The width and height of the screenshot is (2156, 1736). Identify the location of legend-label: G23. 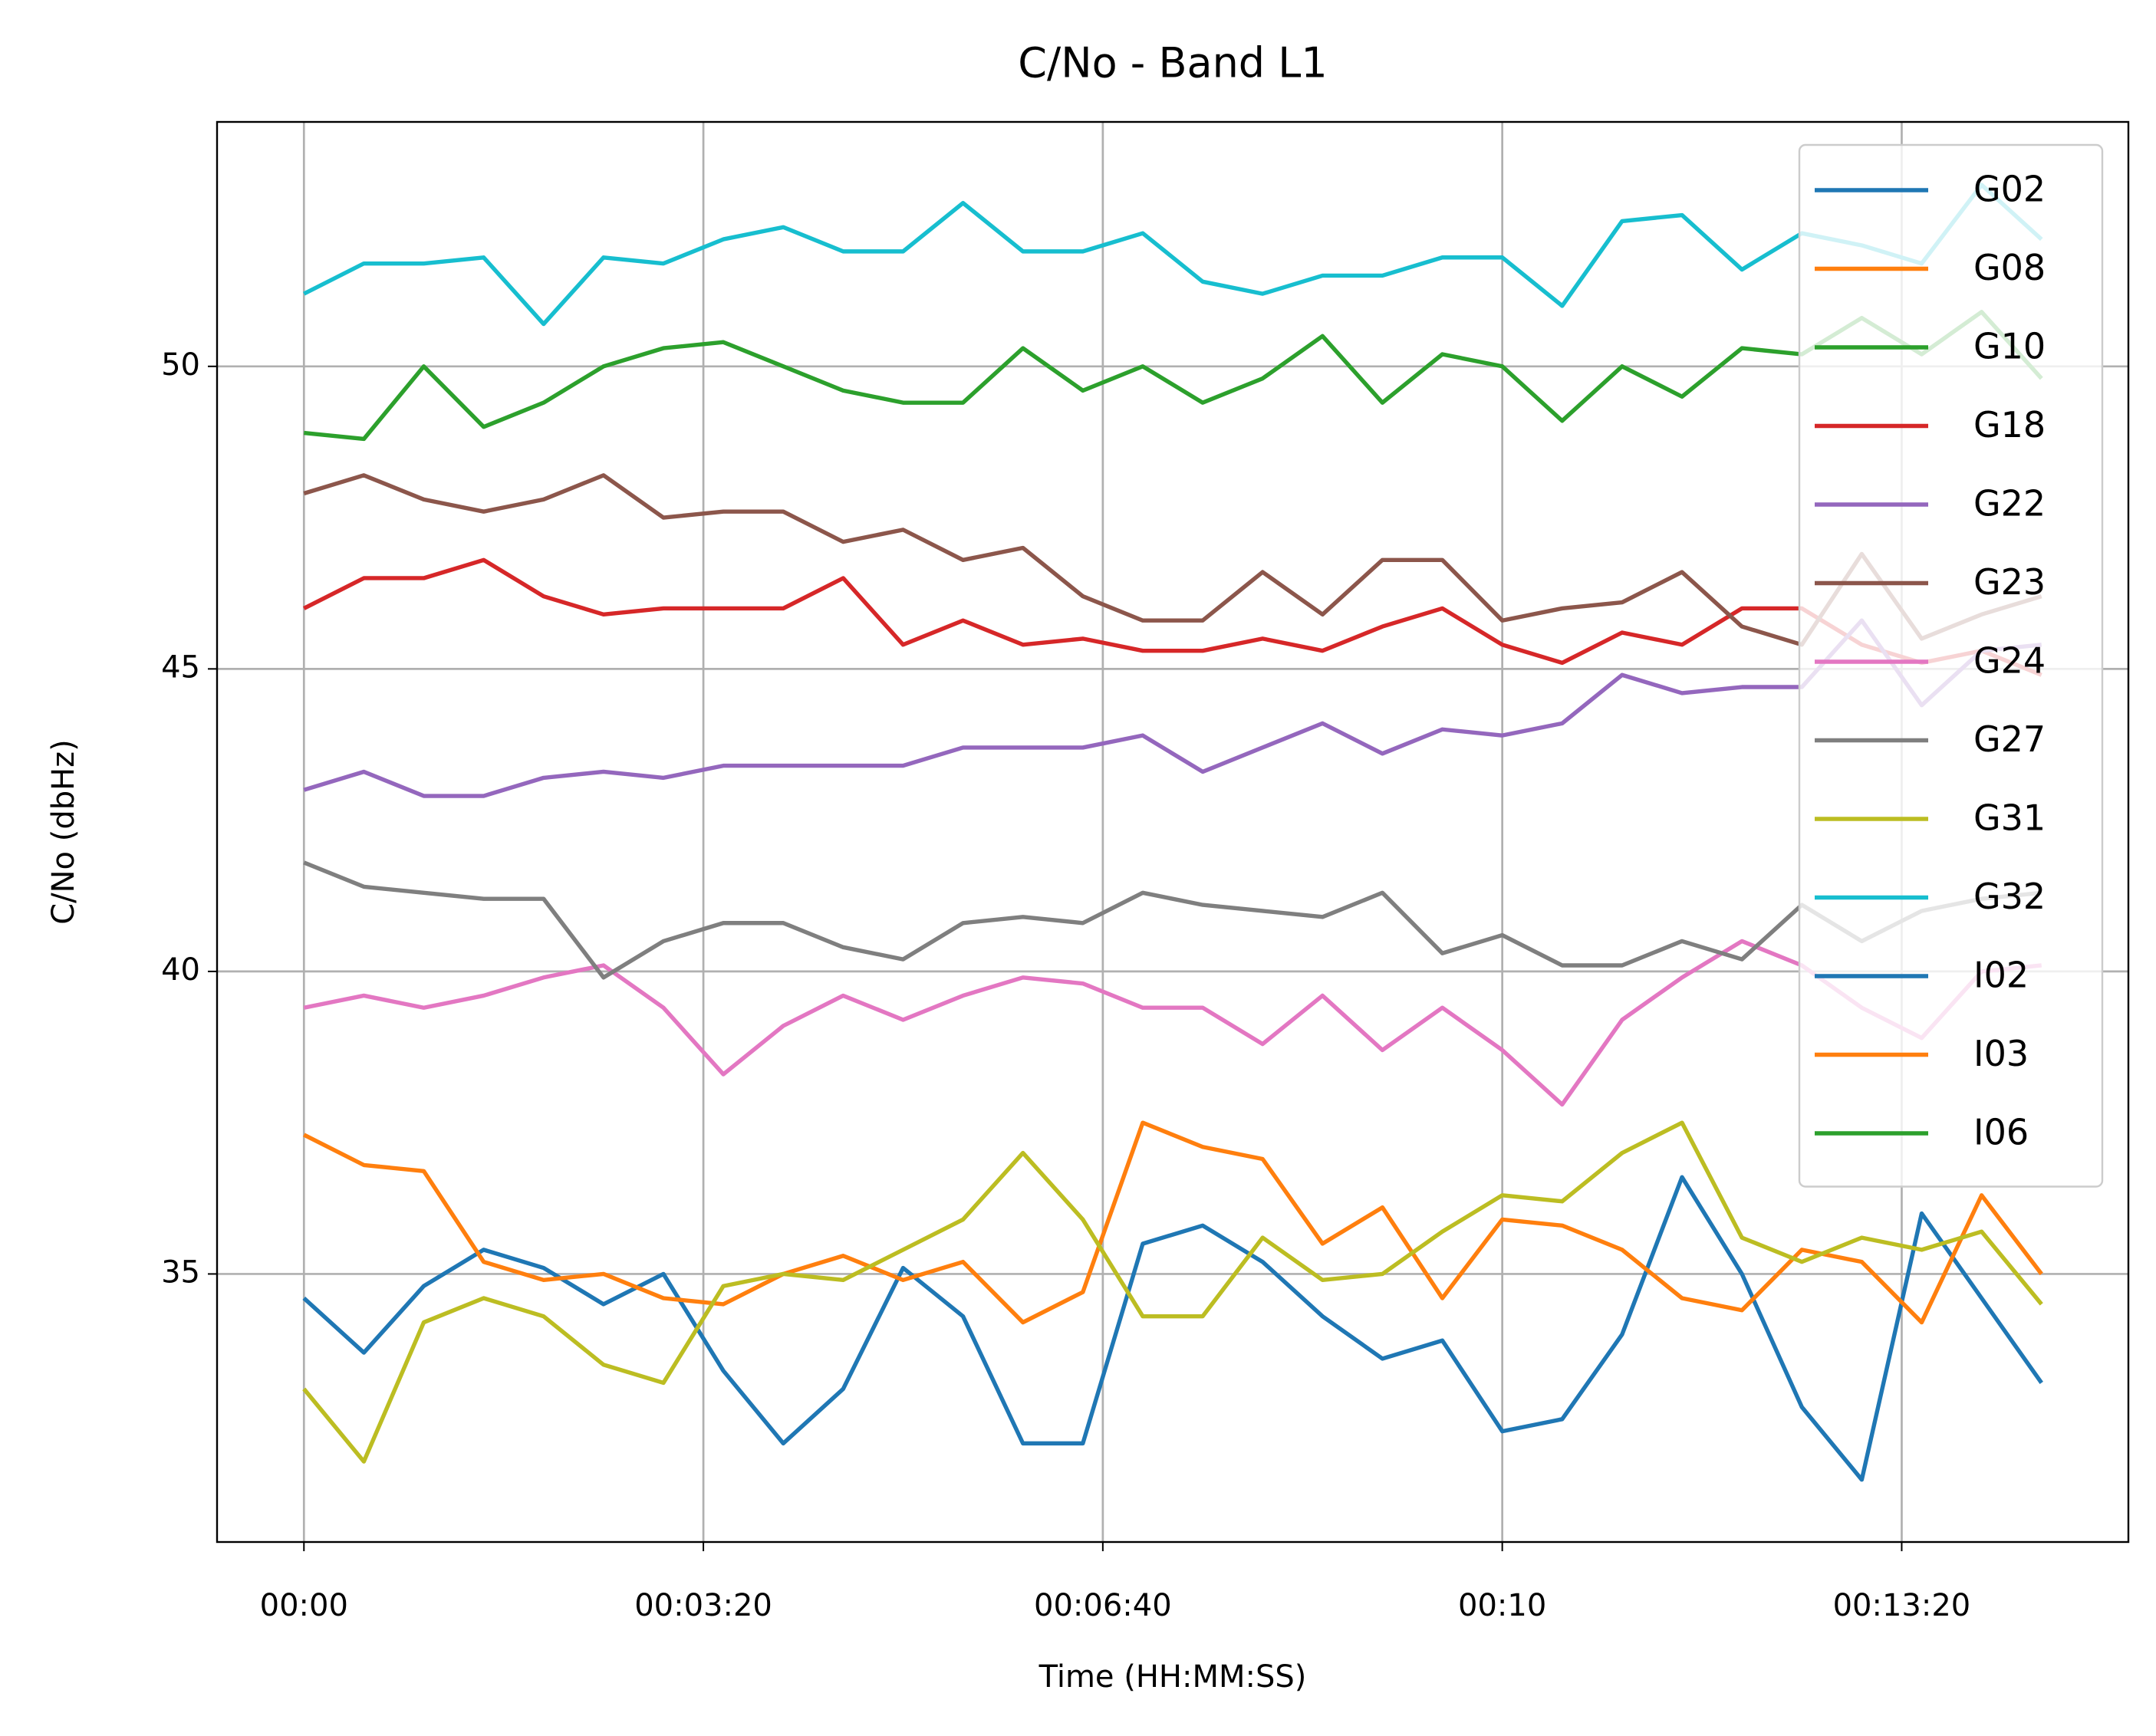
(2009, 582).